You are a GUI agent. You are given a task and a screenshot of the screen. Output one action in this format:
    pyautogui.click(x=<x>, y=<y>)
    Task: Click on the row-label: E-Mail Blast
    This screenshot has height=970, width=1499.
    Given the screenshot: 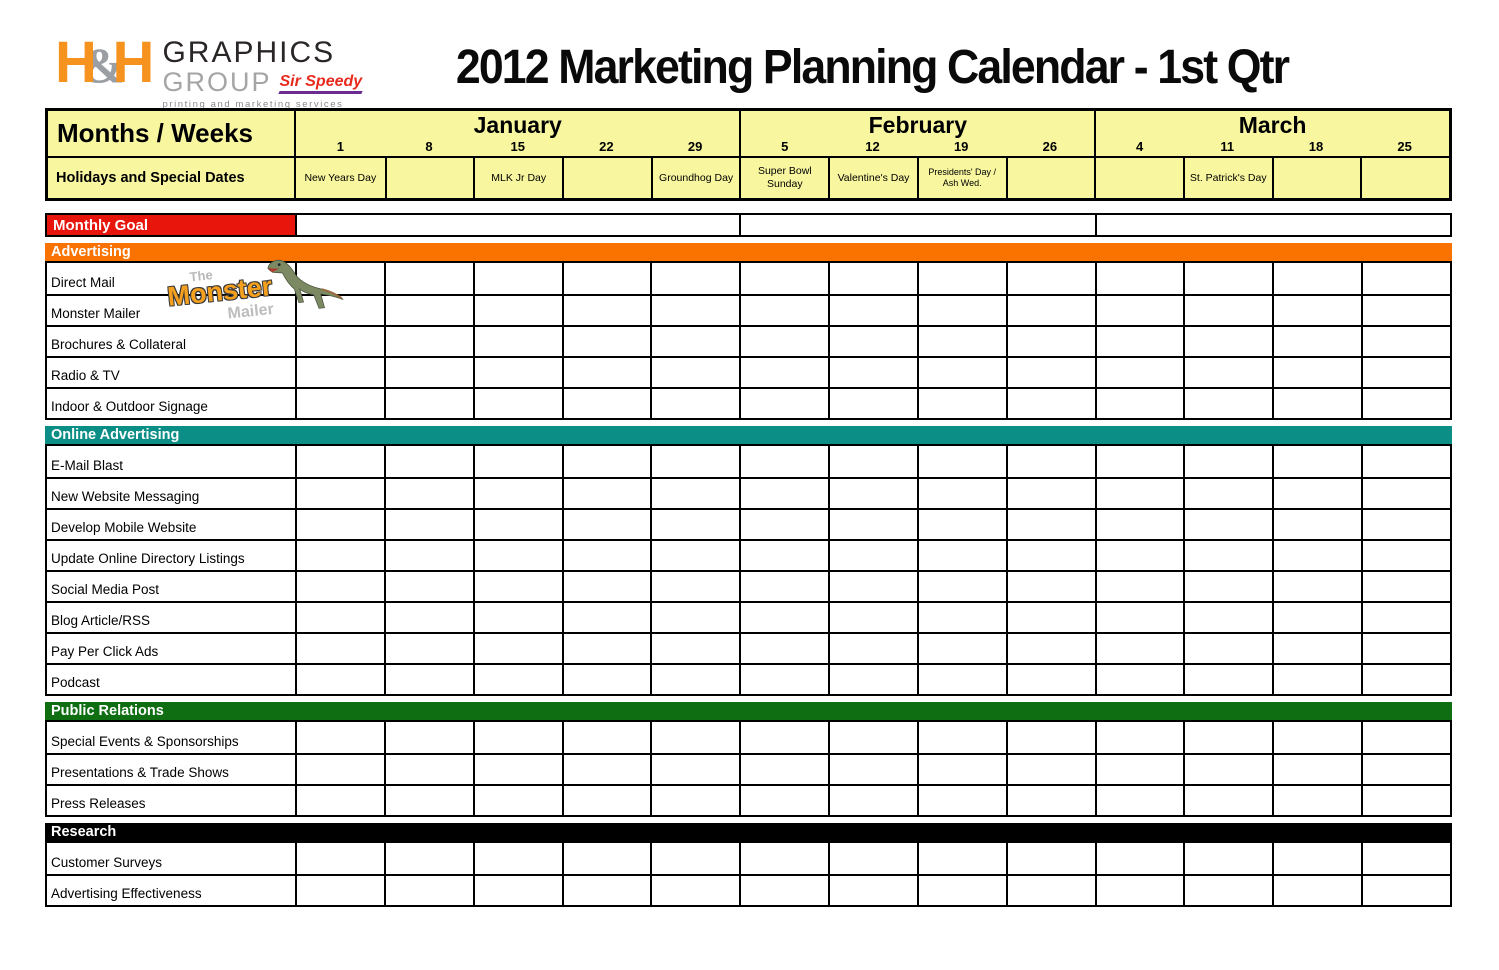 What is the action you would take?
    pyautogui.click(x=87, y=465)
    